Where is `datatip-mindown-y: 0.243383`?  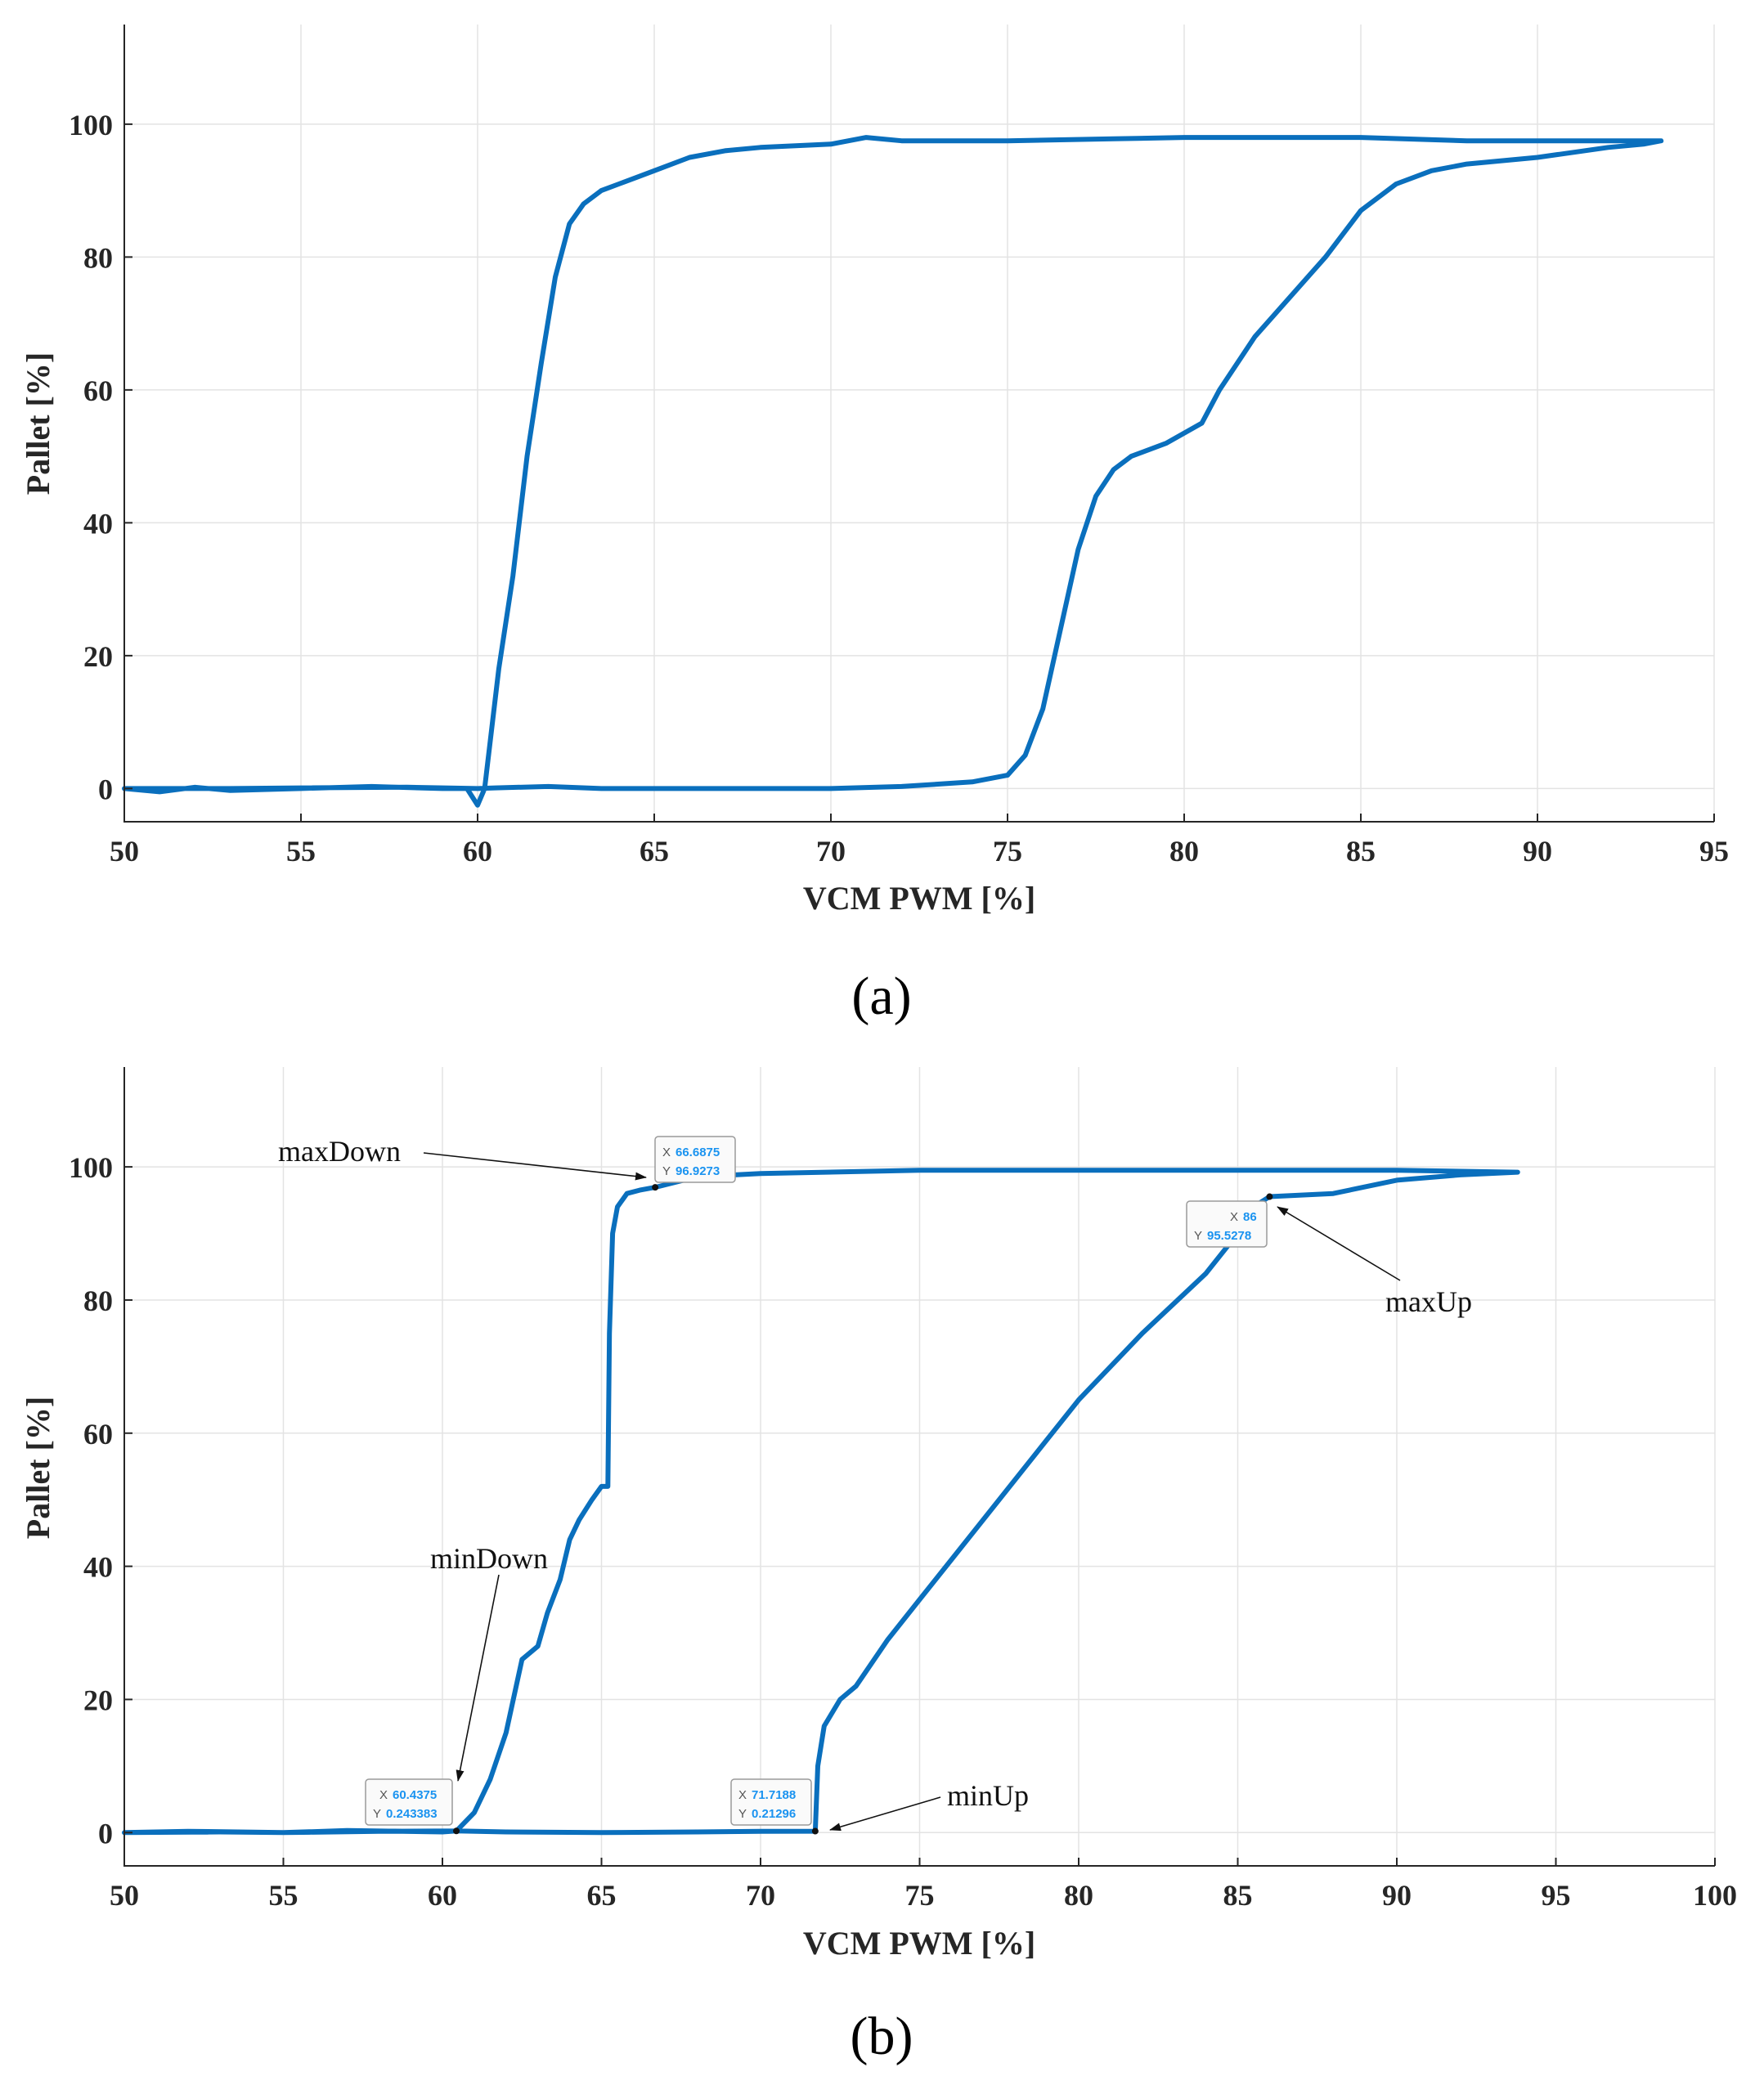 datatip-mindown-y: 0.243383 is located at coordinates (412, 1814).